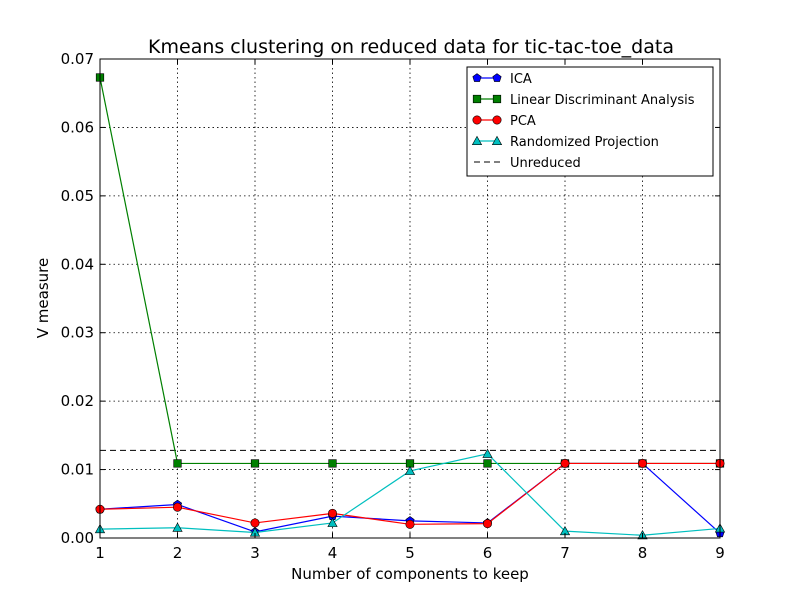  What do you see at coordinates (410, 574) in the screenshot?
I see `x-axis-label: Number of components to keep` at bounding box center [410, 574].